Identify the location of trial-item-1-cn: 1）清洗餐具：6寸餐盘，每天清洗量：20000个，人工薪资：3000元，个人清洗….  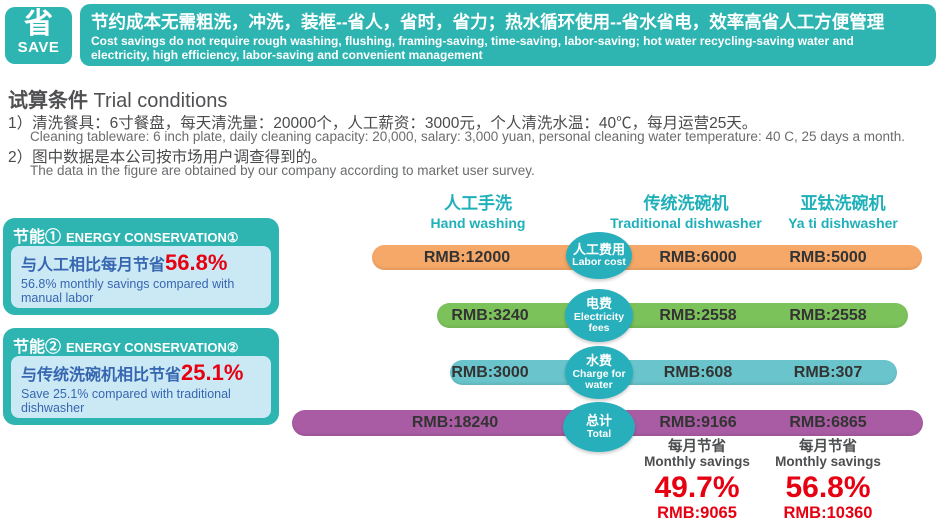
(383, 123).